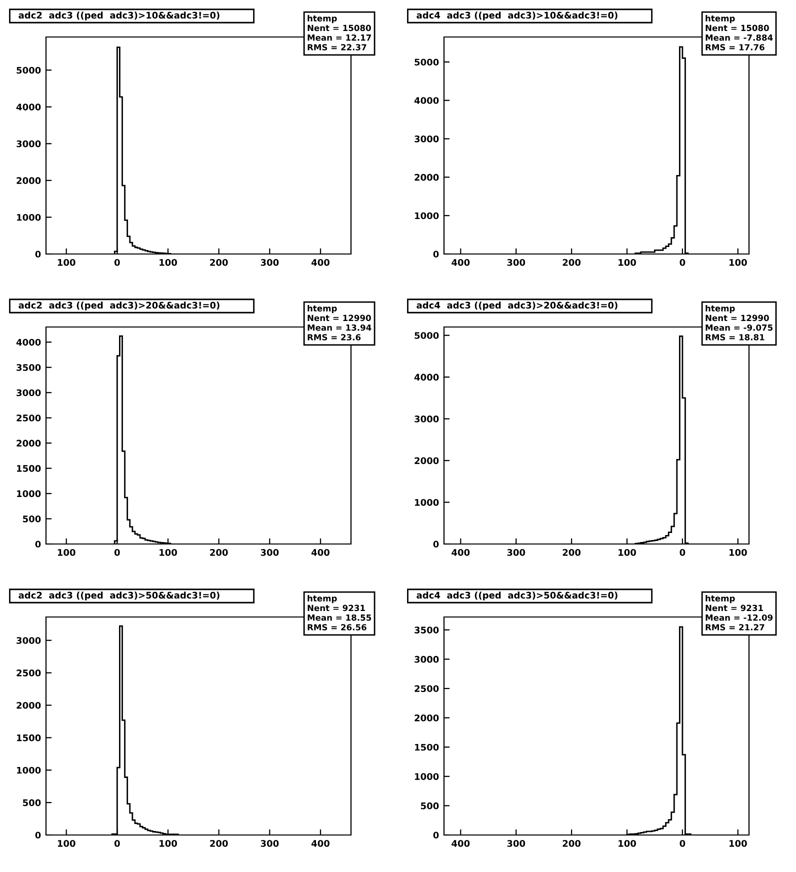 The width and height of the screenshot is (796, 872). I want to click on annotation: Mean = 18.55, so click(340, 617).